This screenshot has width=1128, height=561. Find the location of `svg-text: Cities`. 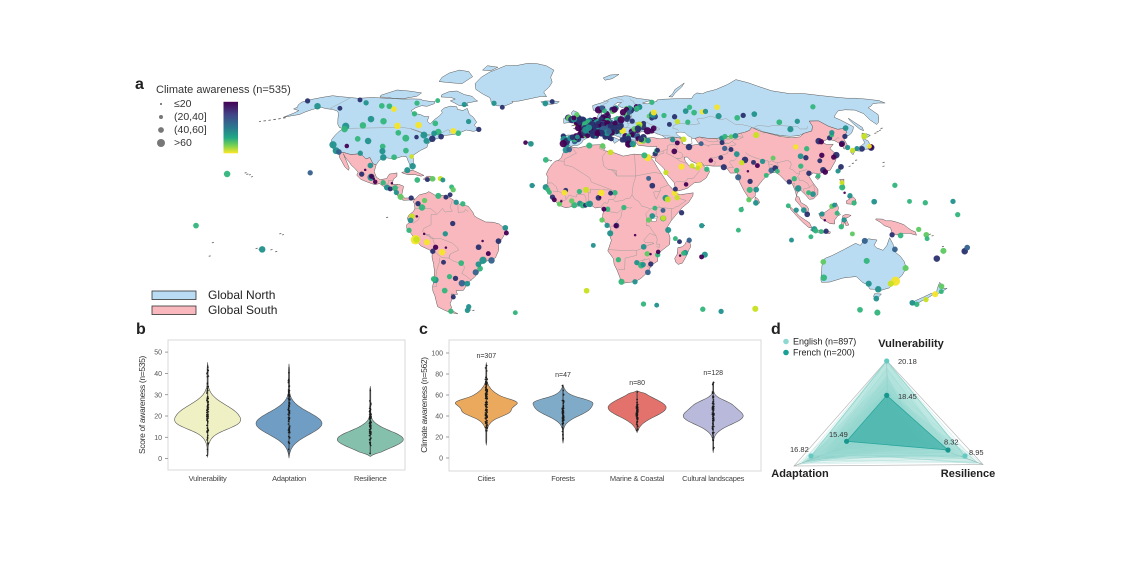

svg-text: Cities is located at coordinates (487, 478).